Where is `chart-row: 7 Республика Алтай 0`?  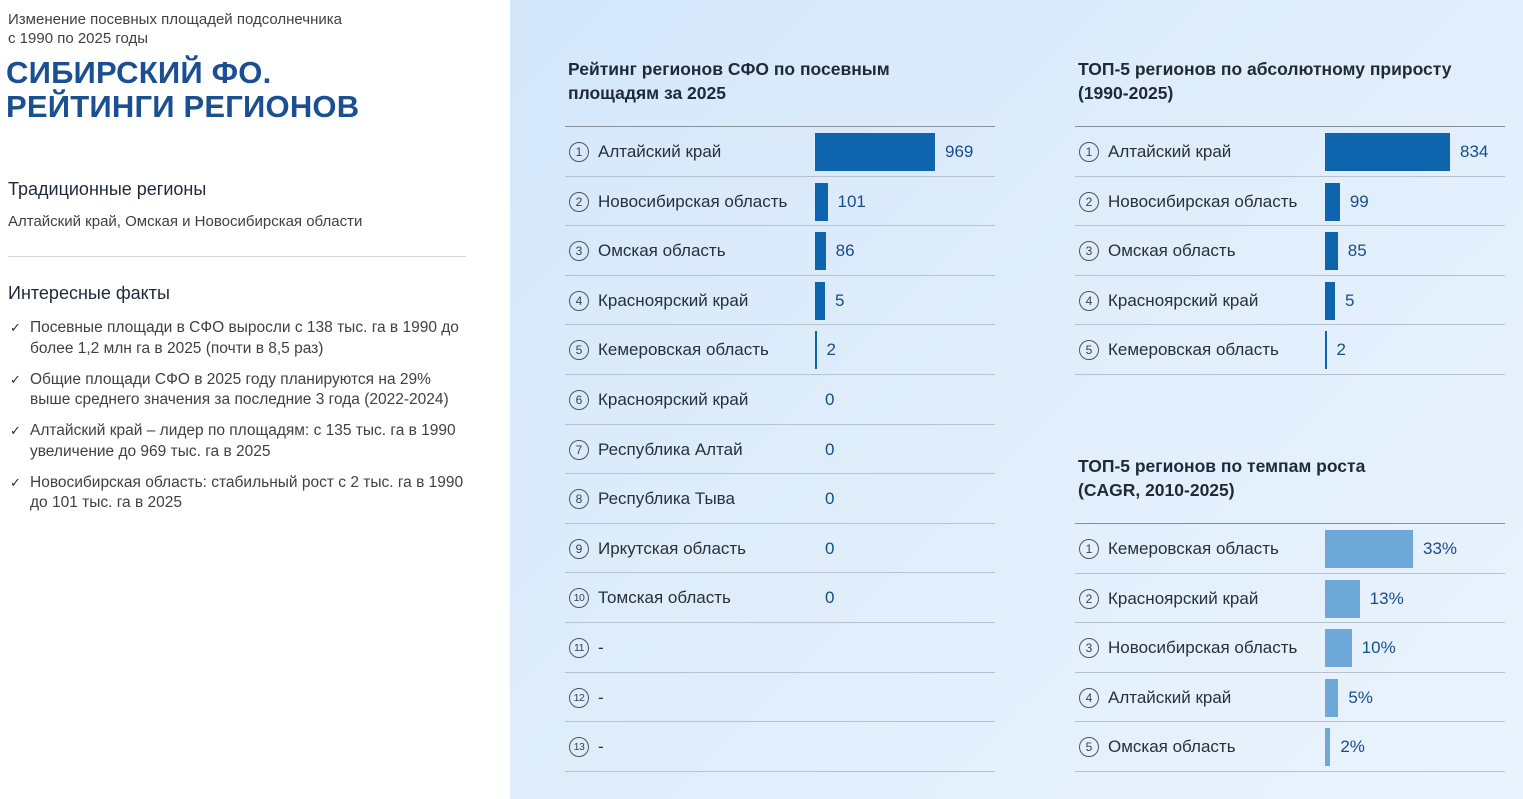
chart-row: 7 Республика Алтай 0 is located at coordinates (780, 450).